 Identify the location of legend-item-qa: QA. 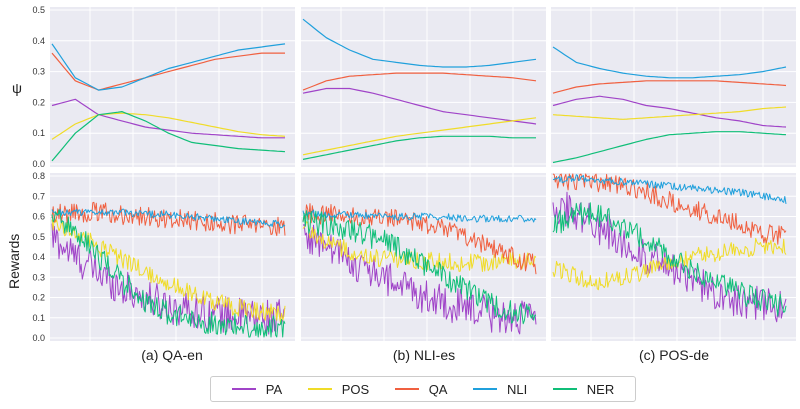
(421, 389).